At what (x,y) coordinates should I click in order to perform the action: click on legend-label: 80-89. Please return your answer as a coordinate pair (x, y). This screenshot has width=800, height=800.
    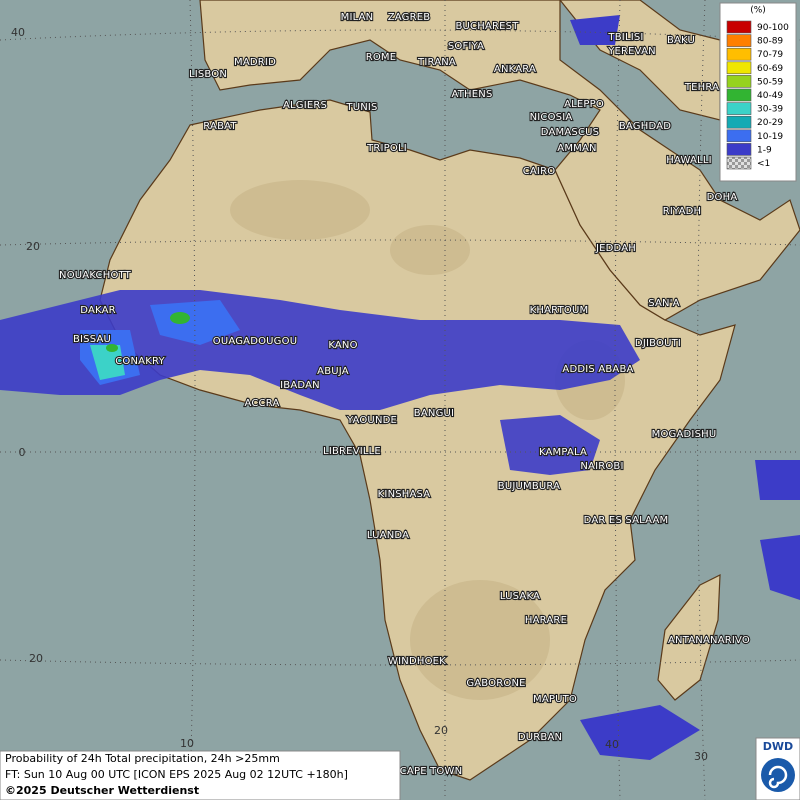
    Looking at the image, I should click on (770, 42).